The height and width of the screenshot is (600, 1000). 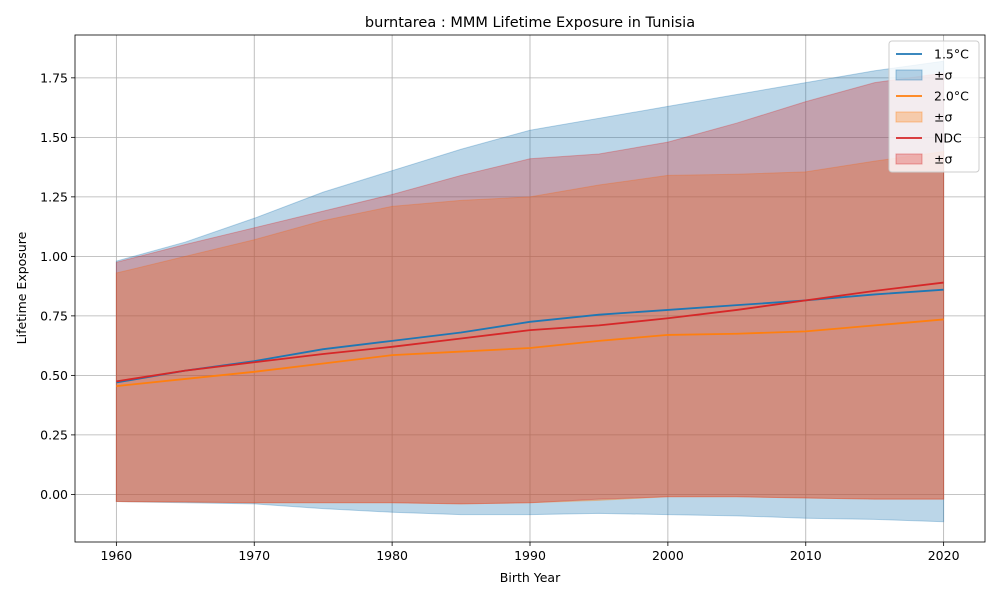 I want to click on y-tick-label: 0.25, so click(x=54, y=434).